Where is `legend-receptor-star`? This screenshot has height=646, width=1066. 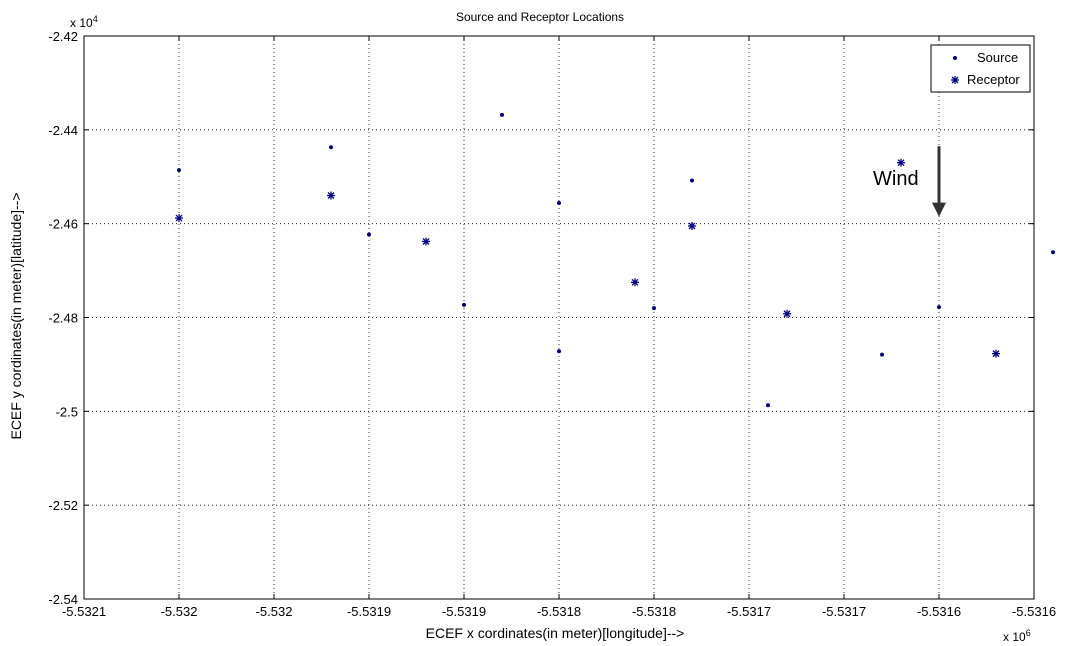 legend-receptor-star is located at coordinates (955, 80).